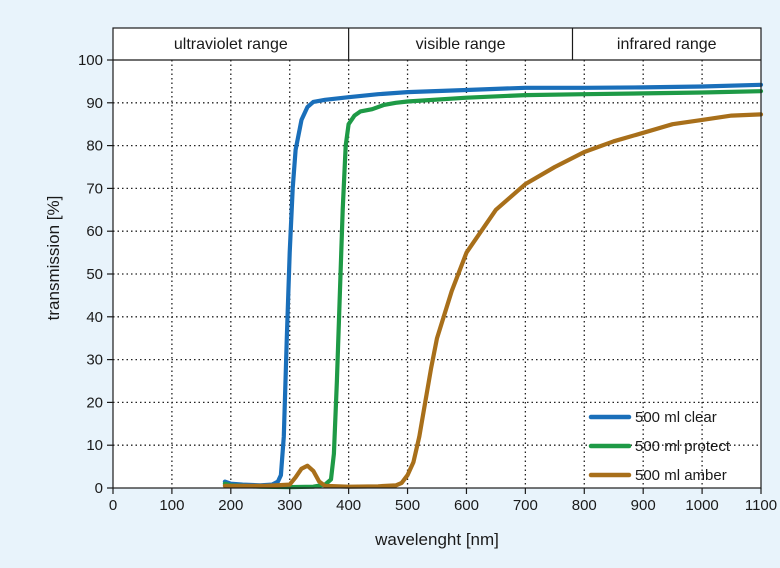 The image size is (780, 568). Describe the element at coordinates (94, 445) in the screenshot. I see `y-tick-label: 10` at that location.